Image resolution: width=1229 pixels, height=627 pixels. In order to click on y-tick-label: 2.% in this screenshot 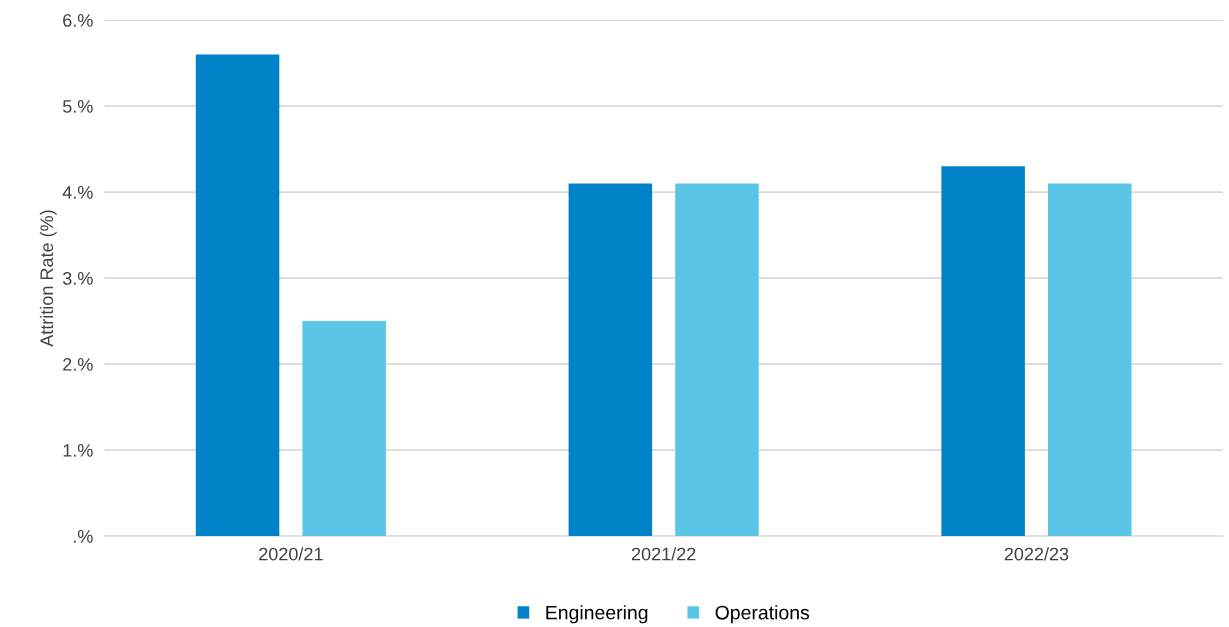, I will do `click(78, 364)`.